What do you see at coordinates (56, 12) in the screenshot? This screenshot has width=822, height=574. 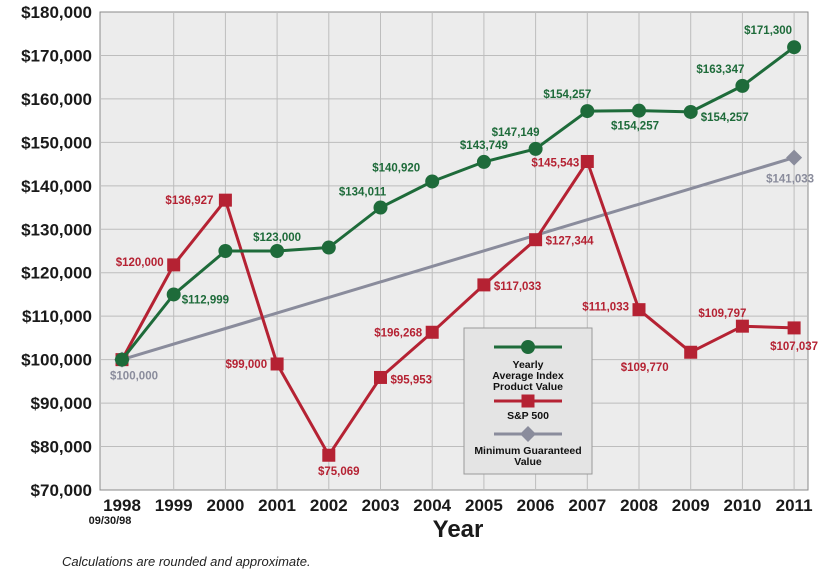 I see `y-tick-label: $180,000` at bounding box center [56, 12].